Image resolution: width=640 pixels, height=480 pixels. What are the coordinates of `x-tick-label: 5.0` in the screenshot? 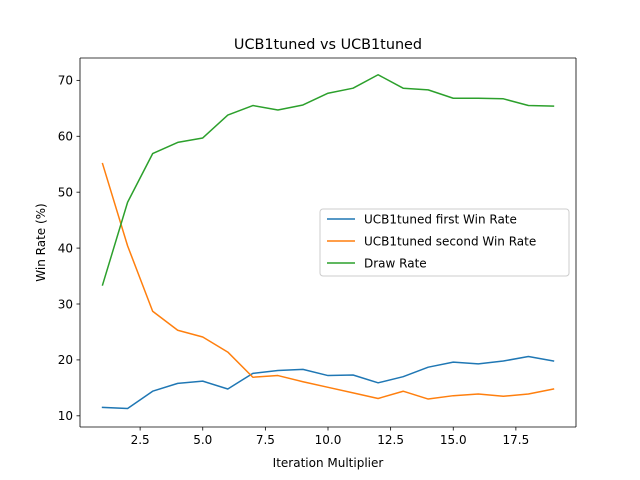 It's located at (202, 440).